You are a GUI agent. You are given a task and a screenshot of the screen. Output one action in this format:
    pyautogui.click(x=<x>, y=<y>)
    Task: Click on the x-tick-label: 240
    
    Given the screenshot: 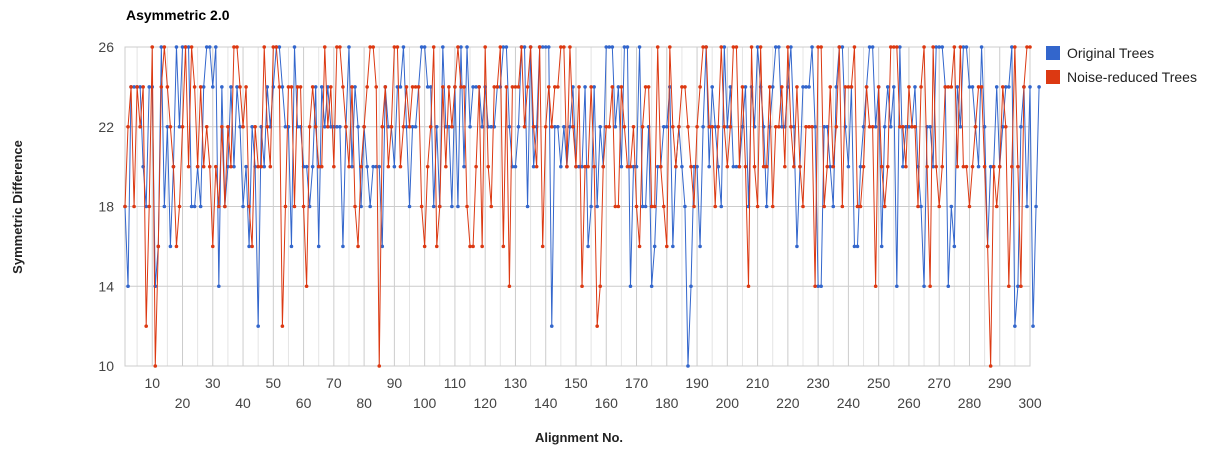 What is the action you would take?
    pyautogui.click(x=849, y=403)
    